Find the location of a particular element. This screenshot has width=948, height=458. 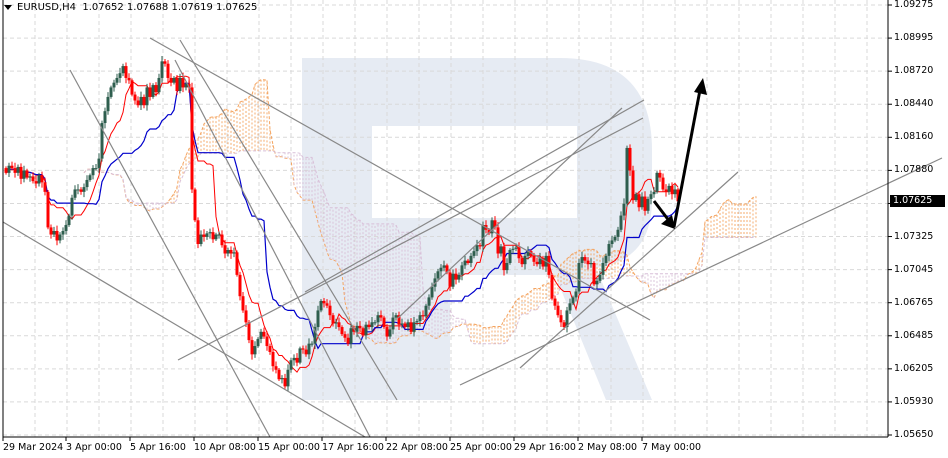

price-tick-label: 1.08160 is located at coordinates (914, 137).